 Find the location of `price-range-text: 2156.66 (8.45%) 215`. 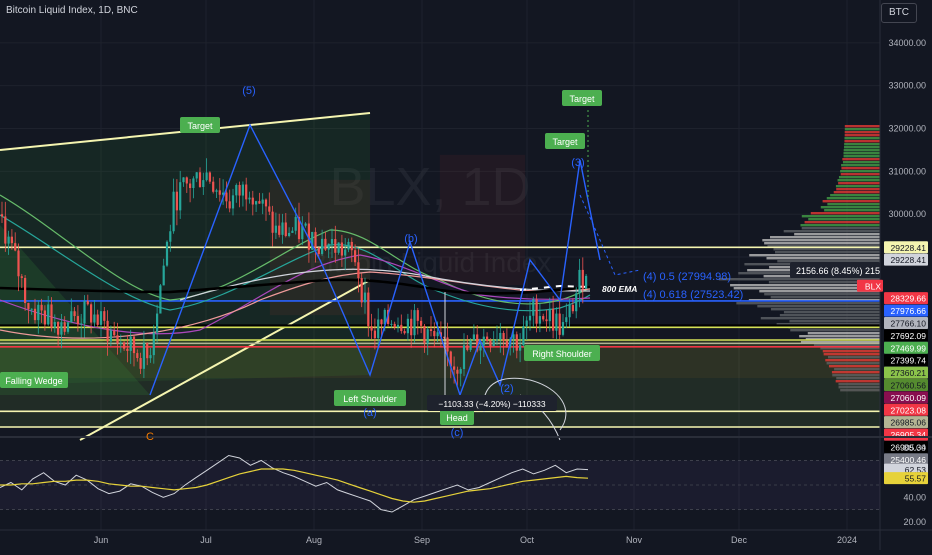

price-range-text: 2156.66 (8.45%) 215 is located at coordinates (838, 271).